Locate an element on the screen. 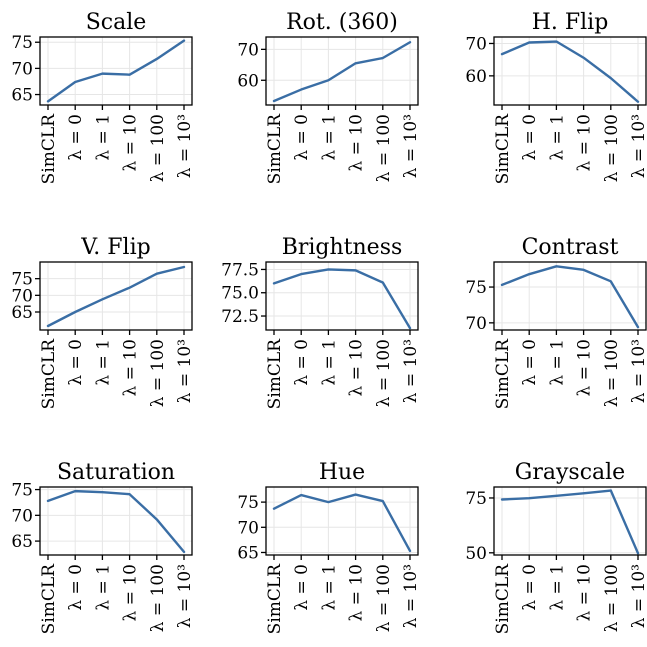  subplot-title: Saturation is located at coordinates (116, 472).